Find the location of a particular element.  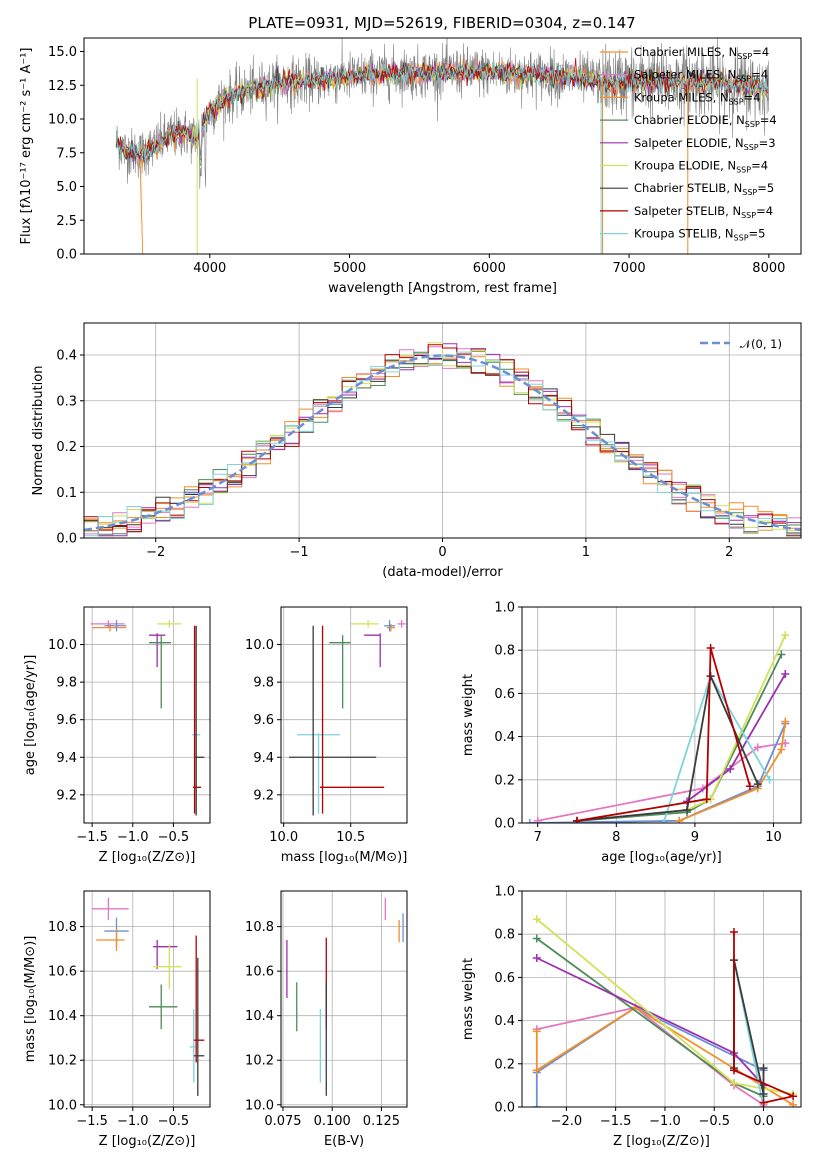

legend-name: Chabrier ELODIE, N is located at coordinates (689, 120).